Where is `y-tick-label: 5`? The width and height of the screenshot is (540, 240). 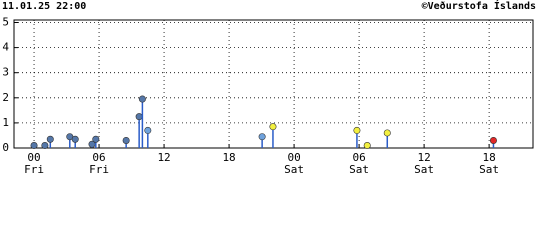 y-tick-label: 5 is located at coordinates (5, 22).